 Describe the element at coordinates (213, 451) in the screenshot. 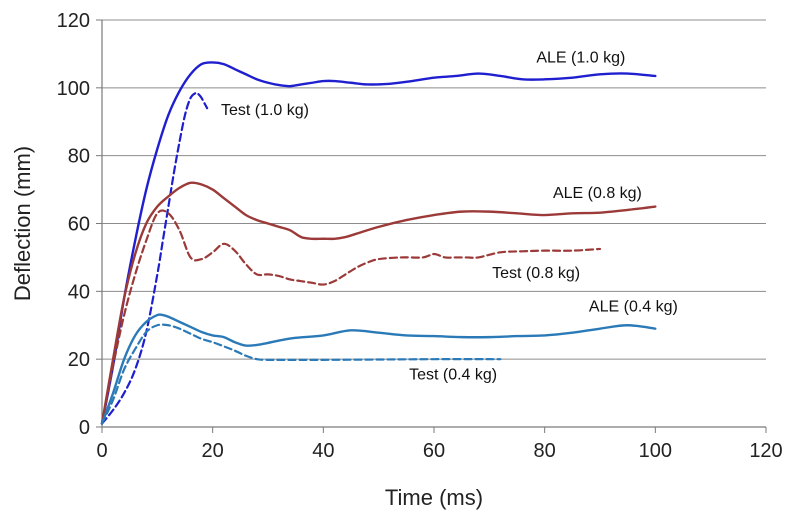

I see `x-tick-label-1: 20` at that location.